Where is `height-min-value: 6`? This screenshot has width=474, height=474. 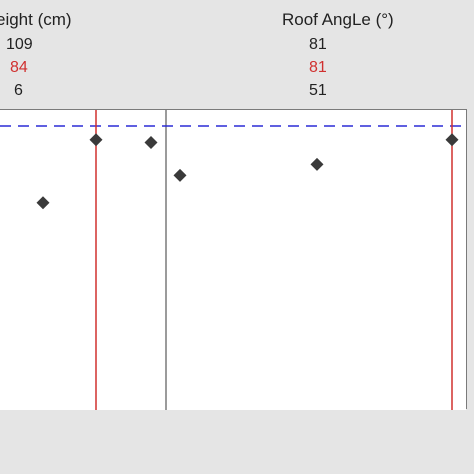
height-min-value: 6 is located at coordinates (18, 90).